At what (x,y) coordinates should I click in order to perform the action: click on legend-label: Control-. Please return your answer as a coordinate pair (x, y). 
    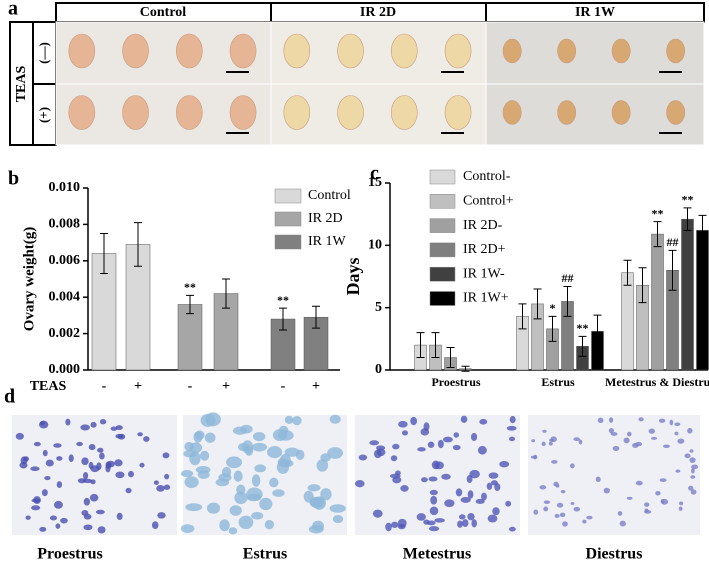
    Looking at the image, I should click on (487, 176).